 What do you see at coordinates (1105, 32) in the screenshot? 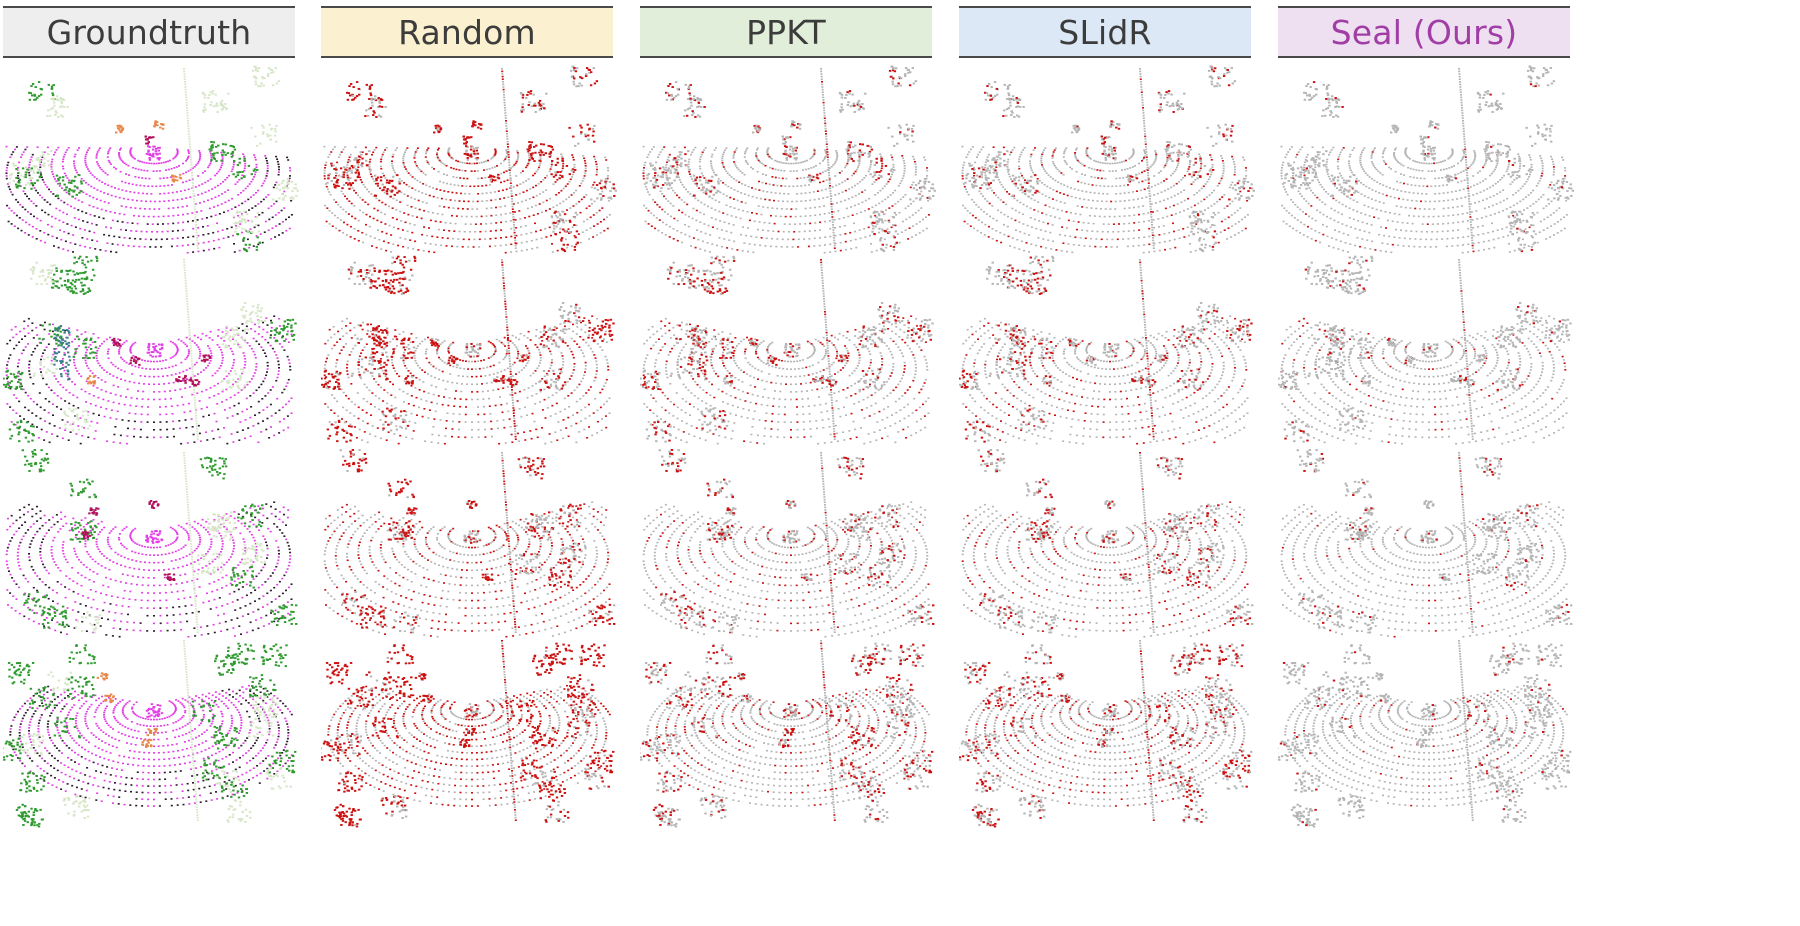
I see `column-header-slidr: SLidR` at bounding box center [1105, 32].